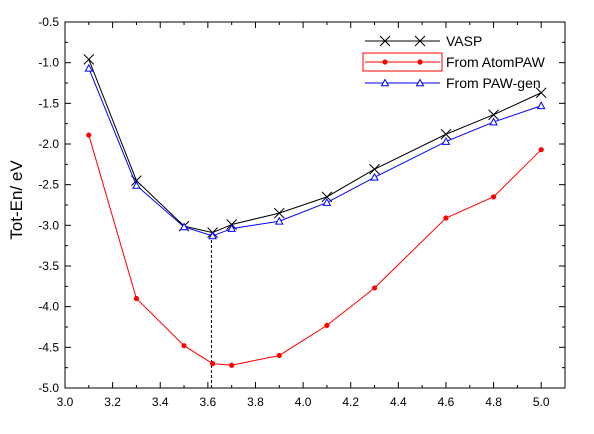 This screenshot has height=434, width=594. Describe the element at coordinates (112, 402) in the screenshot. I see `x-tick-label: 3.2` at that location.